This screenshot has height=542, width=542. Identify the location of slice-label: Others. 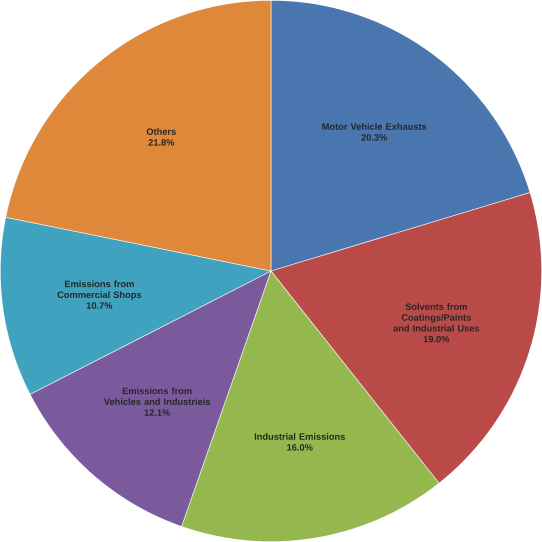
(161, 131).